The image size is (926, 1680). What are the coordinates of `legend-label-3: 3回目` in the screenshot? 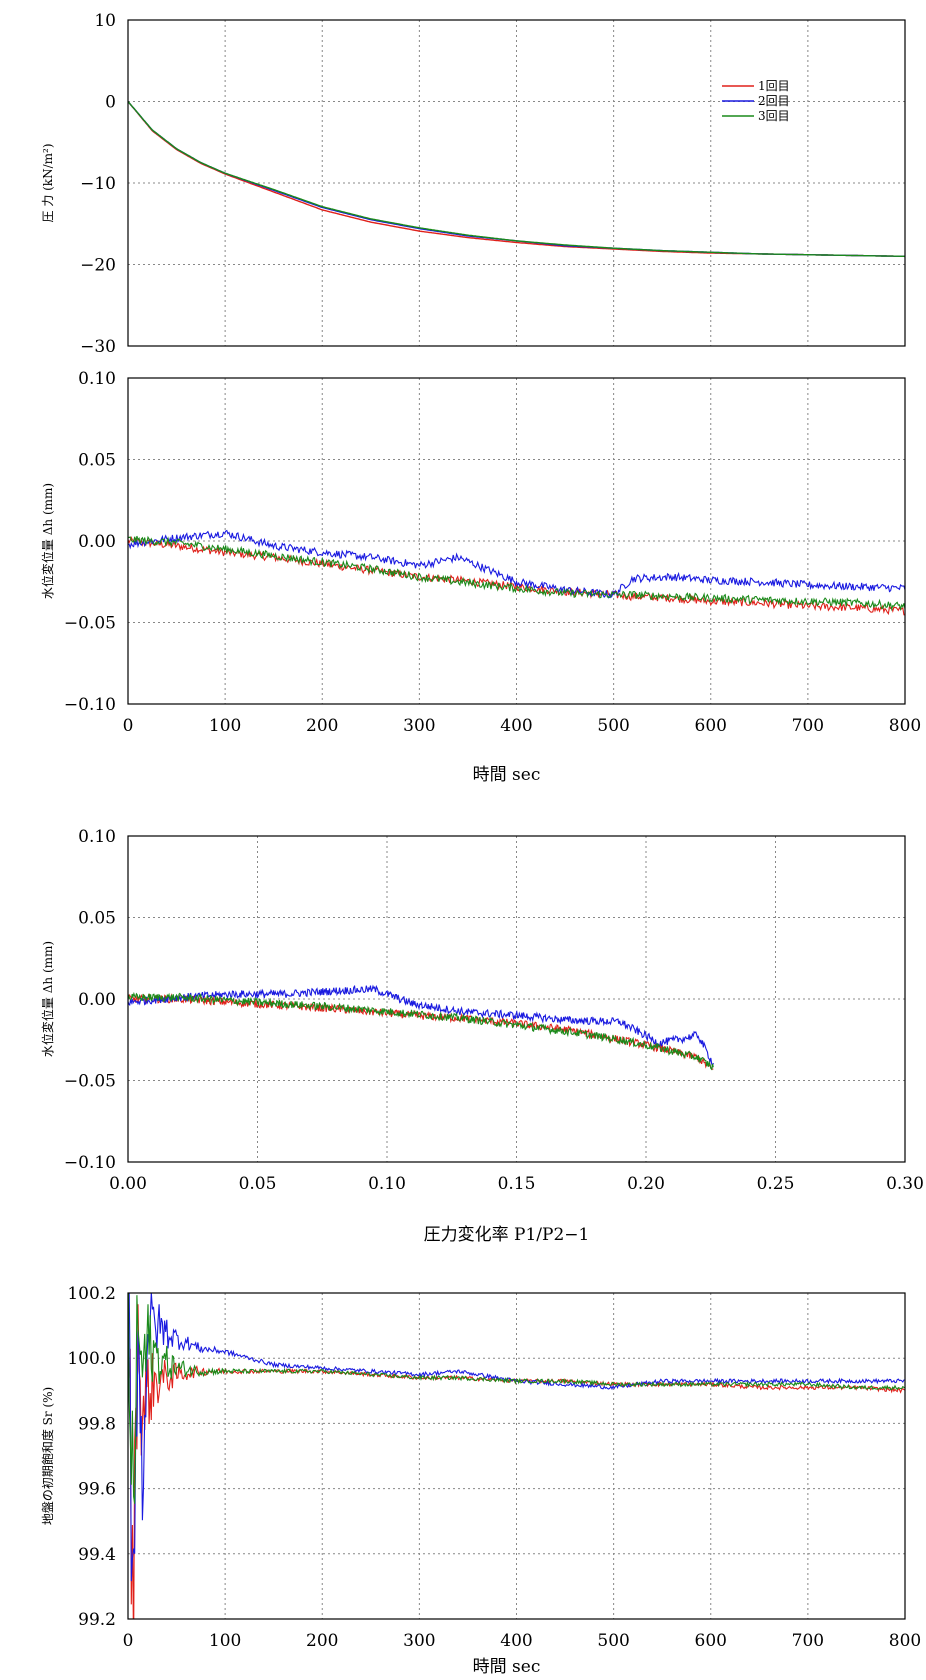 It's located at (774, 116).